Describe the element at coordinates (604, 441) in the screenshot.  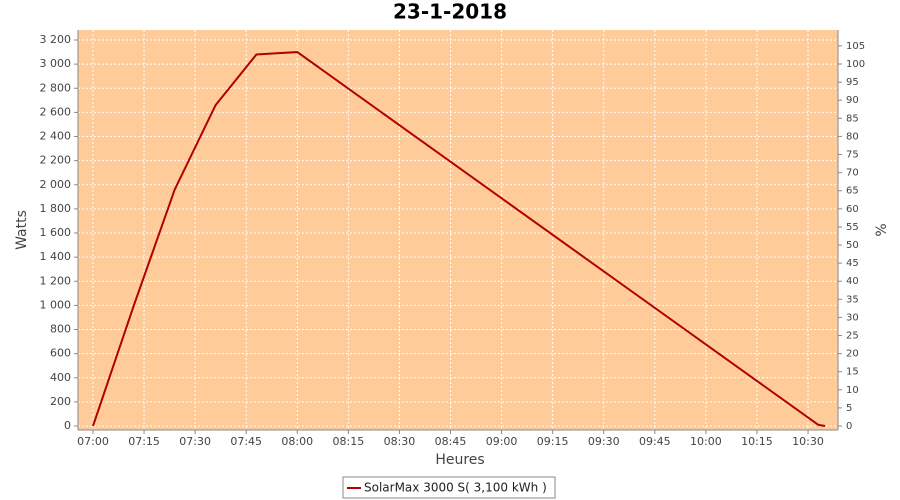
I see `x-tick-label: 09:30` at that location.